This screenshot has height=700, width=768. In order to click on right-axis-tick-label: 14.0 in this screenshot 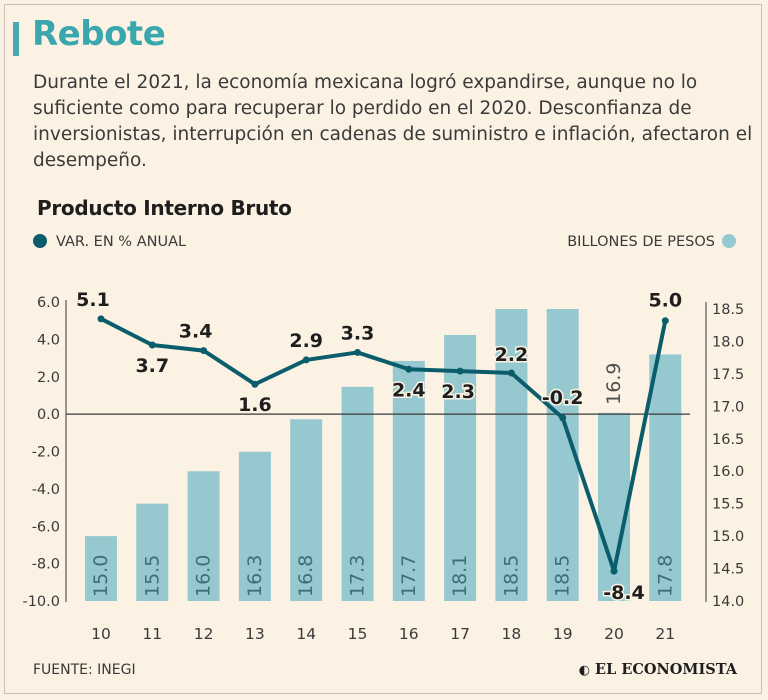, I will do `click(728, 602)`.